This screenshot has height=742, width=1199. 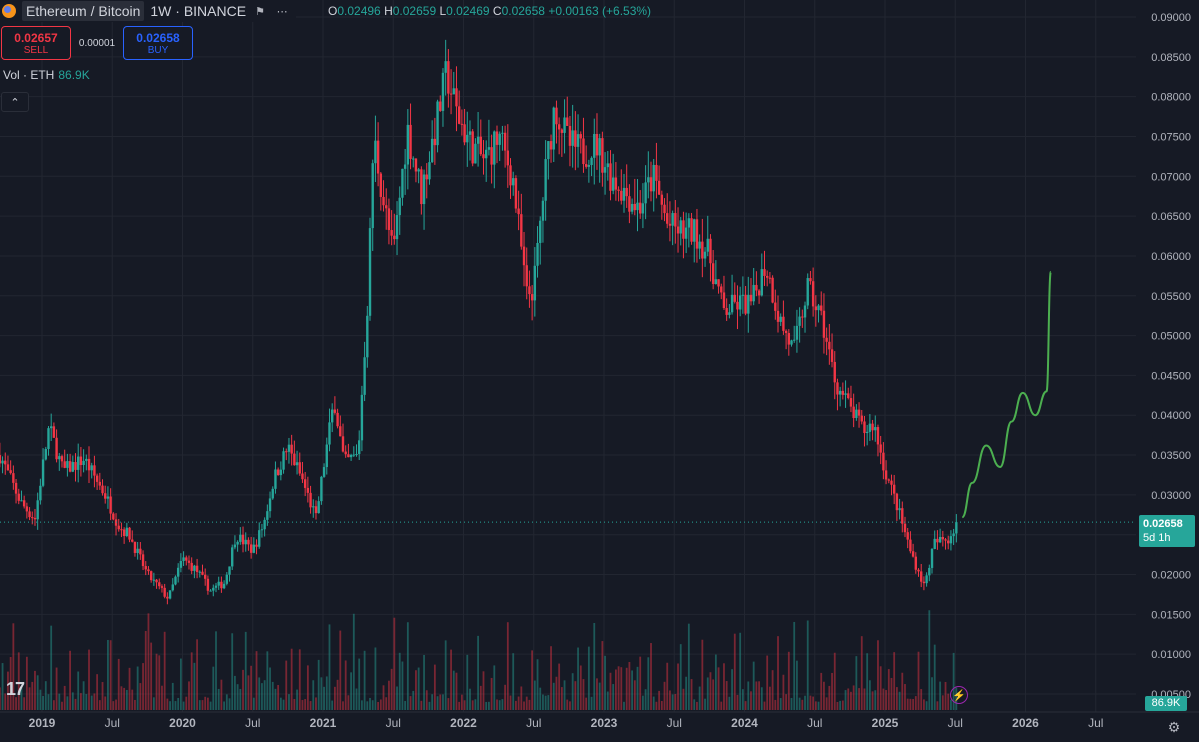 I want to click on sell-button: 0.02657 SELL, so click(x=36, y=43).